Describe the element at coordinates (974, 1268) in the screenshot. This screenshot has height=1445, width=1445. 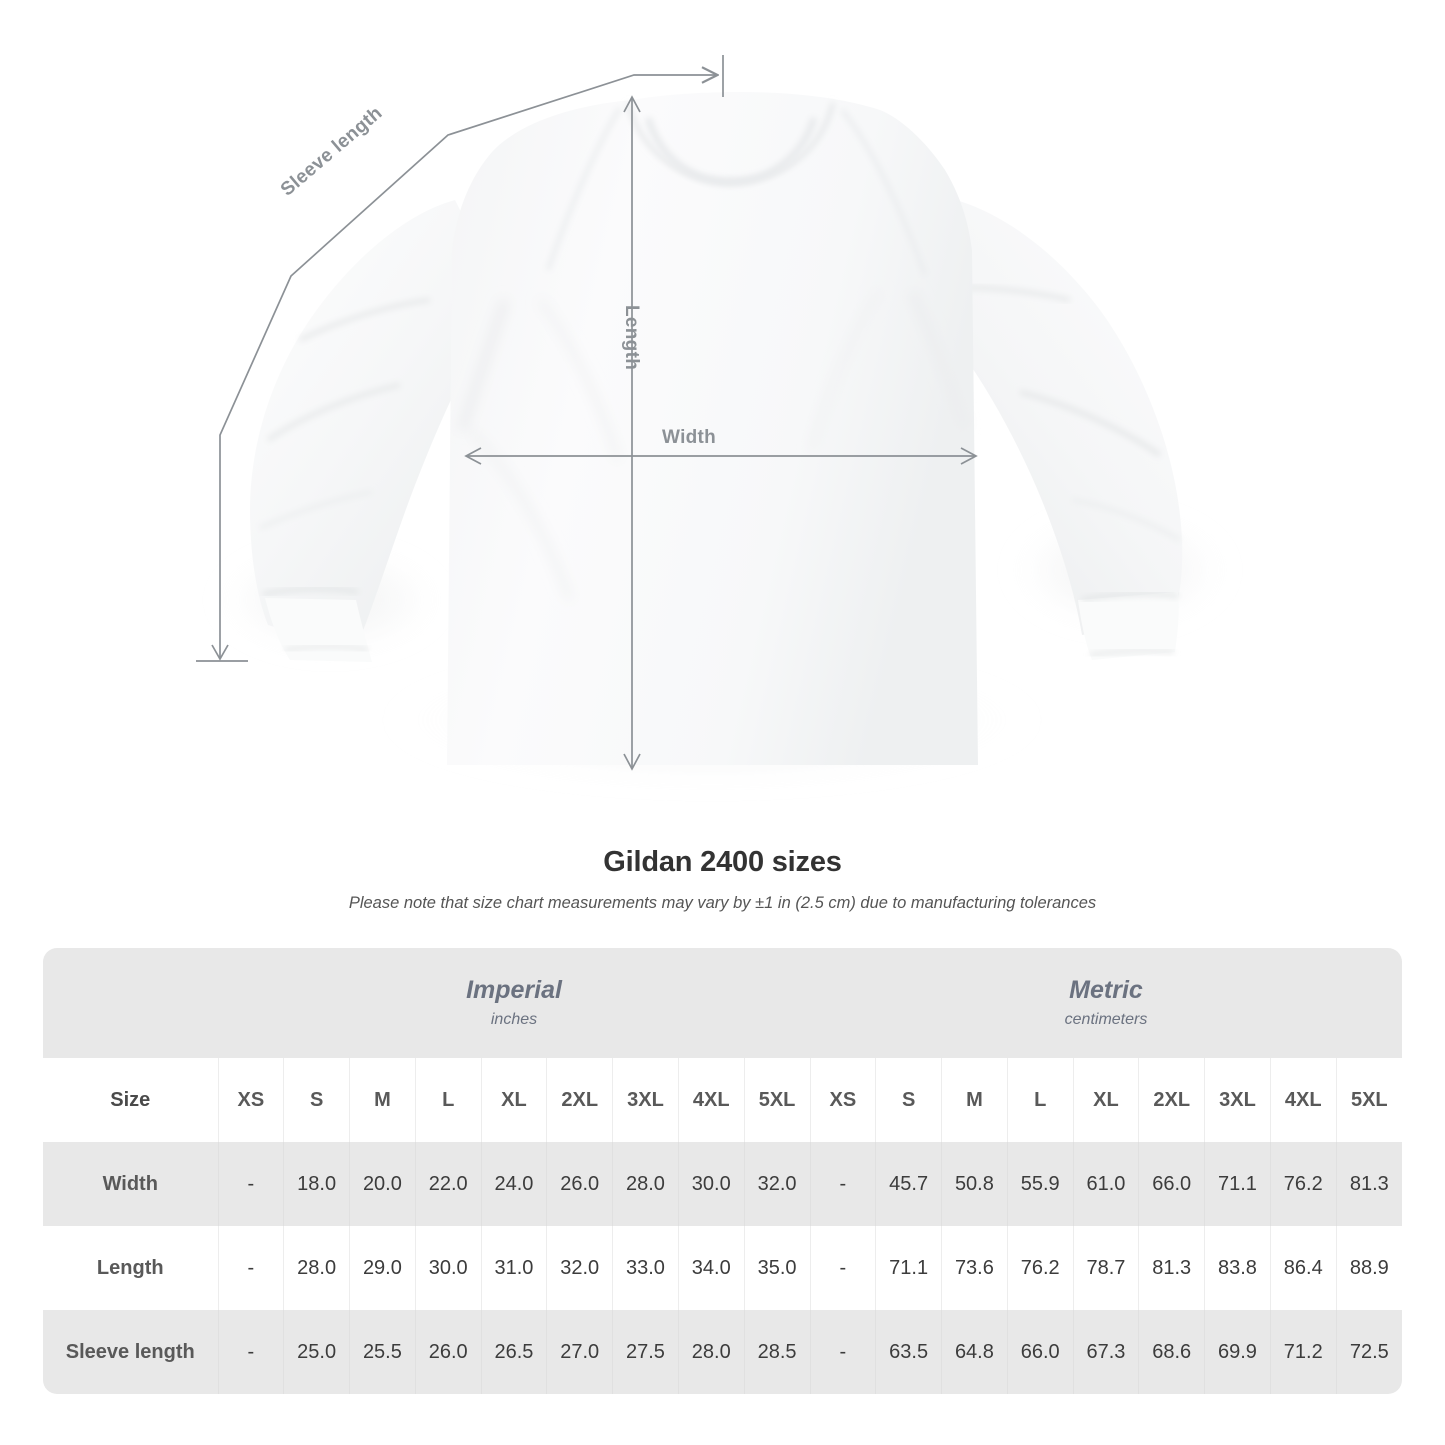
I see `cell-r1-c11: 73.6` at that location.